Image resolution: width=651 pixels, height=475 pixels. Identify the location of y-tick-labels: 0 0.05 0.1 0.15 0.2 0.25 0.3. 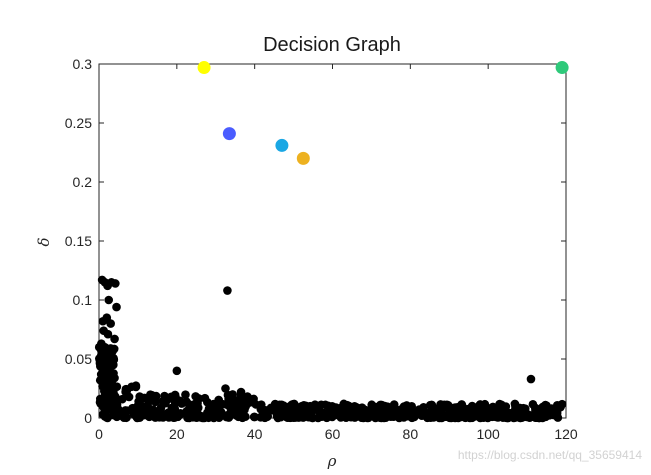
(78, 241).